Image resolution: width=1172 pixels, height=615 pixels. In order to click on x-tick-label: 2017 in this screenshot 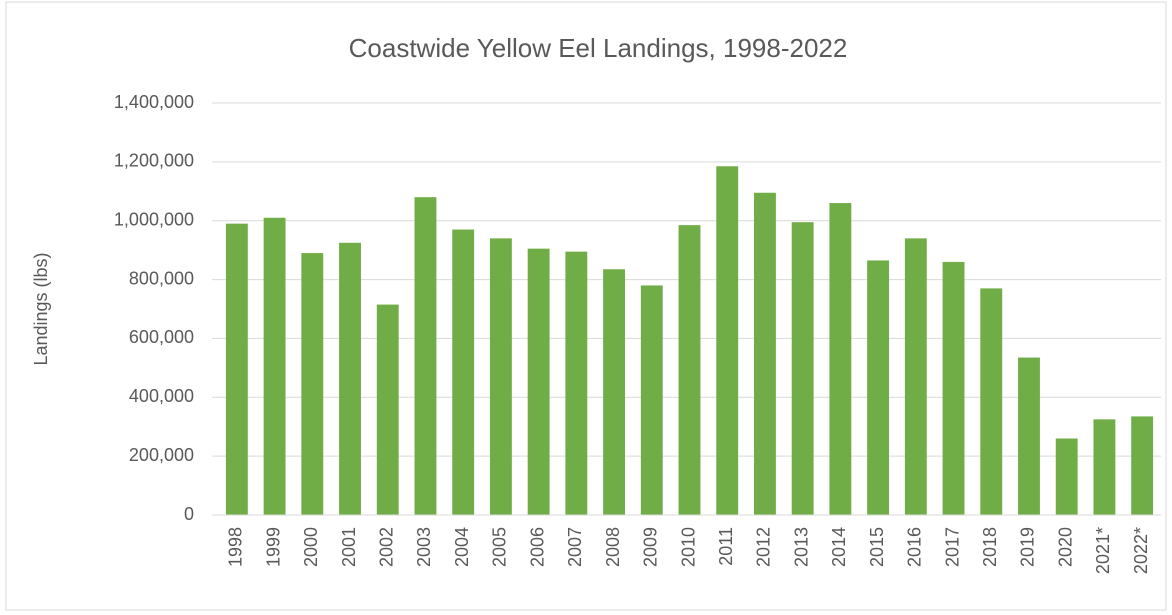, I will do `click(952, 547)`.